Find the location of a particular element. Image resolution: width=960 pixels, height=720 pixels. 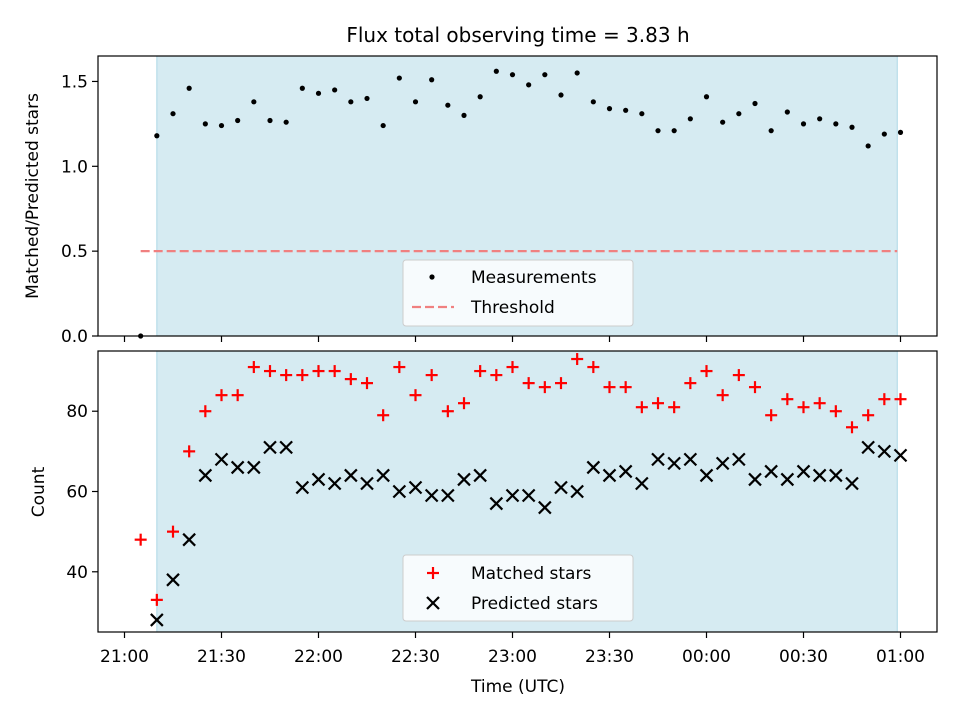

y-tick-label: 1.0 is located at coordinates (74, 167).